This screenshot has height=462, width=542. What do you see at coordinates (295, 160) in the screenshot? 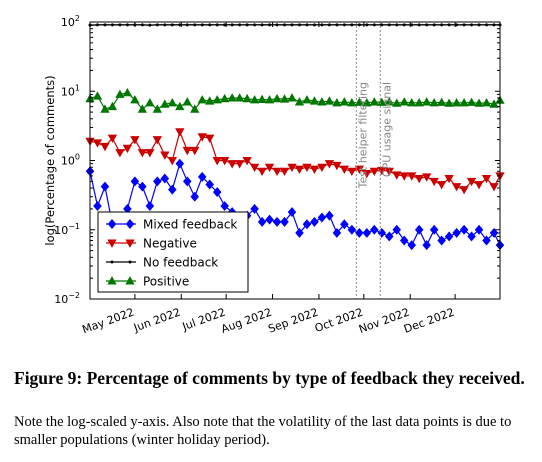
I see `series-line` at bounding box center [295, 160].